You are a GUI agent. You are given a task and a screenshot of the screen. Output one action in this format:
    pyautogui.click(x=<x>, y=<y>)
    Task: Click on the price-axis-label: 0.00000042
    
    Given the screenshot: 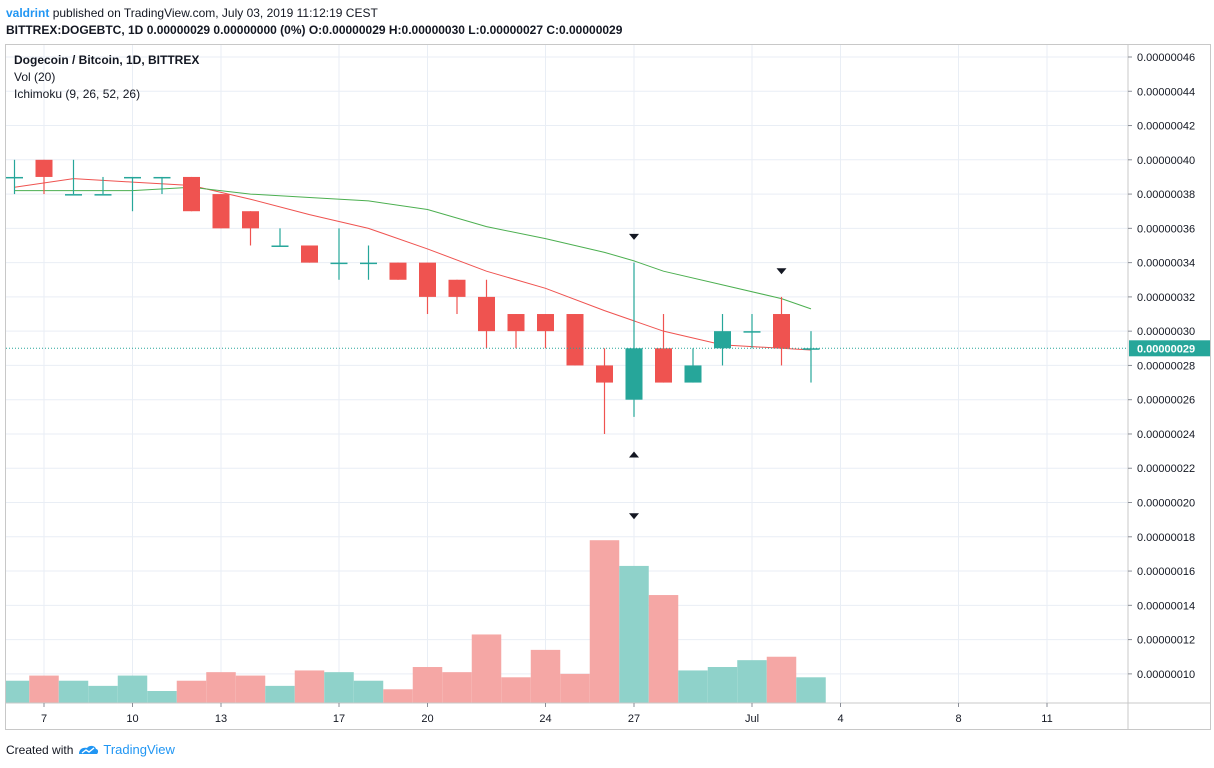 What is the action you would take?
    pyautogui.click(x=1166, y=127)
    